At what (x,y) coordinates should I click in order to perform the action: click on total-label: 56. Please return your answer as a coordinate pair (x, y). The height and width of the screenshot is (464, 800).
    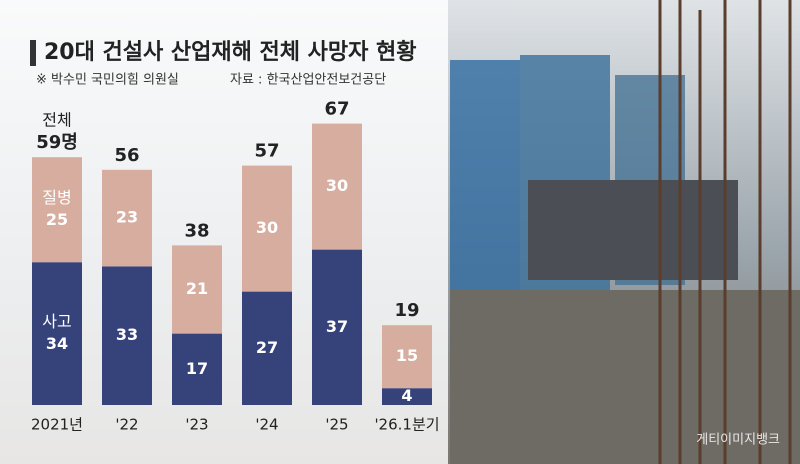
    Looking at the image, I should click on (126, 155).